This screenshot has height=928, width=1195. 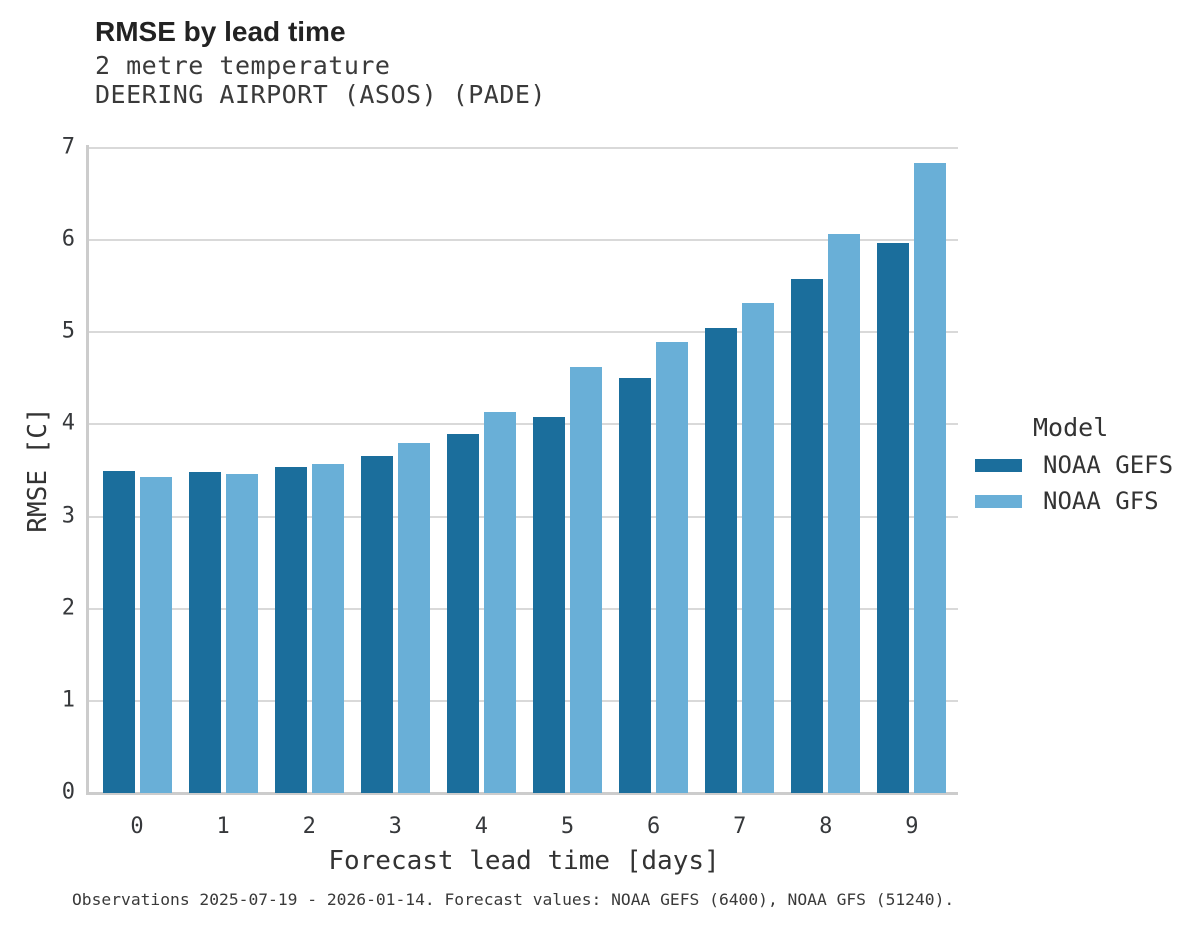 I want to click on legend: Model NOAA GEFS NOAA GFS, so click(x=1074, y=469).